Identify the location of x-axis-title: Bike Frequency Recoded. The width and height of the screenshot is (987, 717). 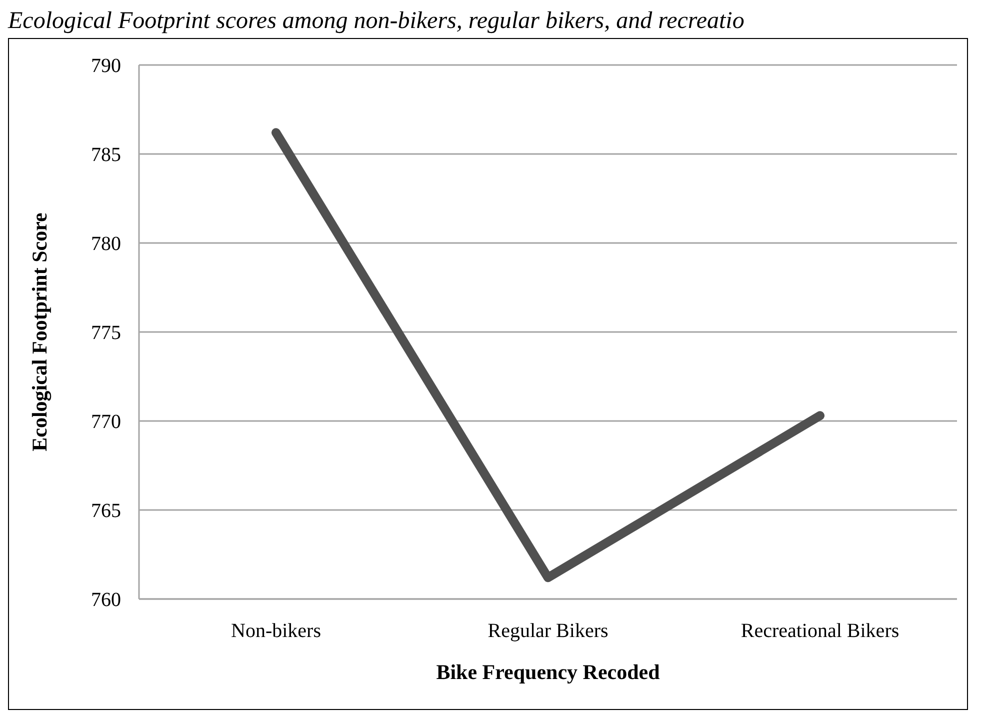
(548, 672).